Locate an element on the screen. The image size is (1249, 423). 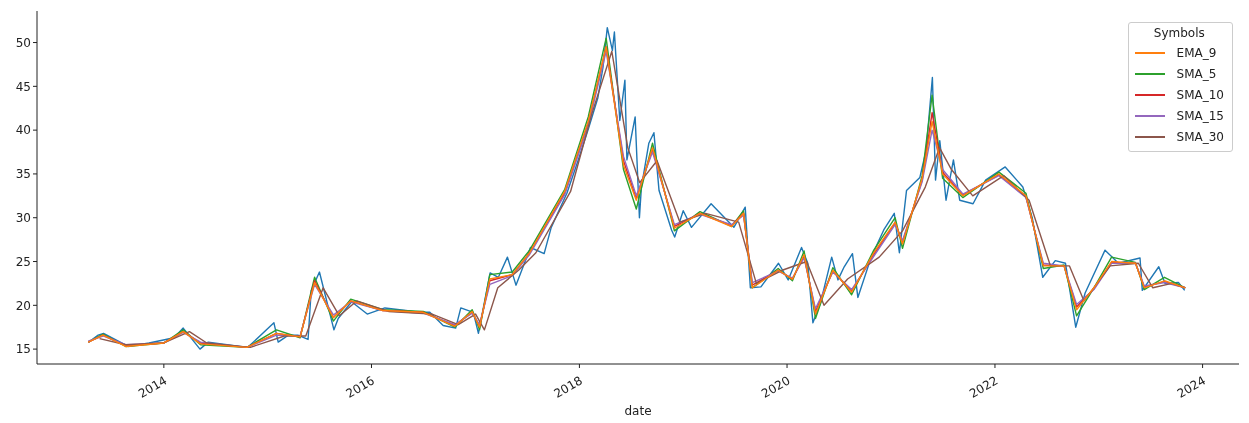
y-tick-label: 20 is located at coordinates (23, 305).